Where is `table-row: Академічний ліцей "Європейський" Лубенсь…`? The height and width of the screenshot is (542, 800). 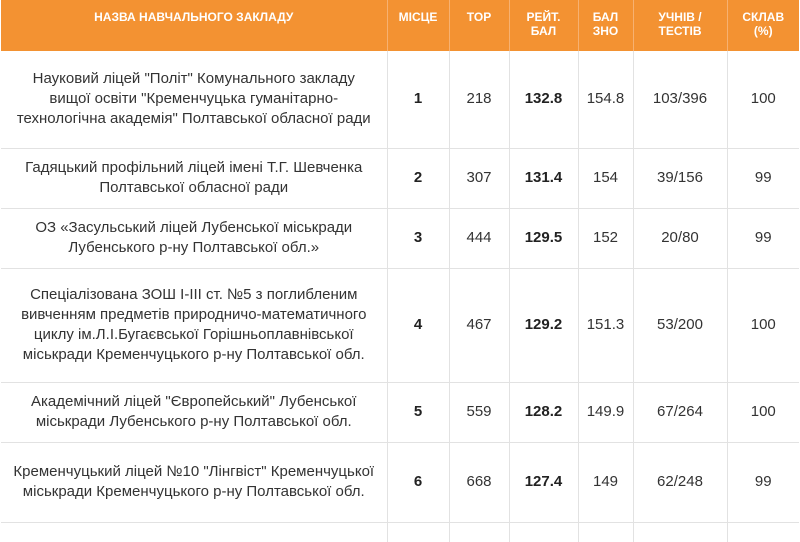
table-row: Академічний ліцей "Європейський" Лубенсь… is located at coordinates (400, 412).